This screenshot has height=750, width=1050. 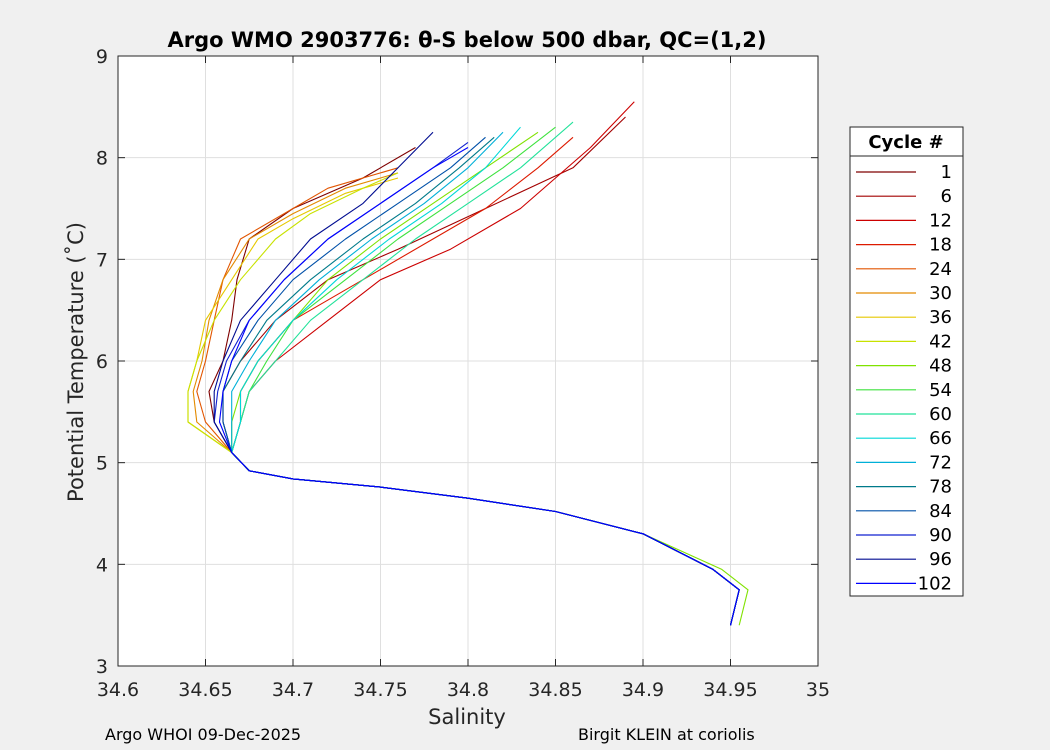 I want to click on x-tick-label: 34.7, so click(x=293, y=690).